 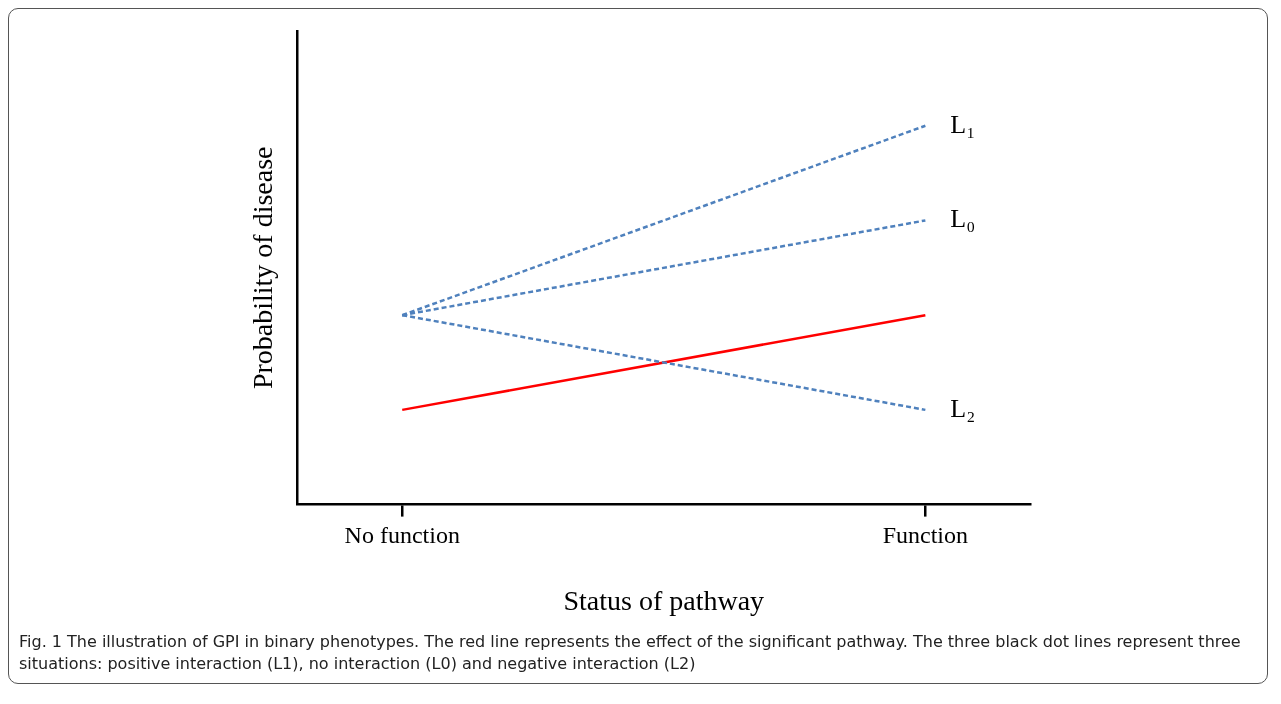 I want to click on x-axis-title: Status of pathway, so click(x=664, y=600).